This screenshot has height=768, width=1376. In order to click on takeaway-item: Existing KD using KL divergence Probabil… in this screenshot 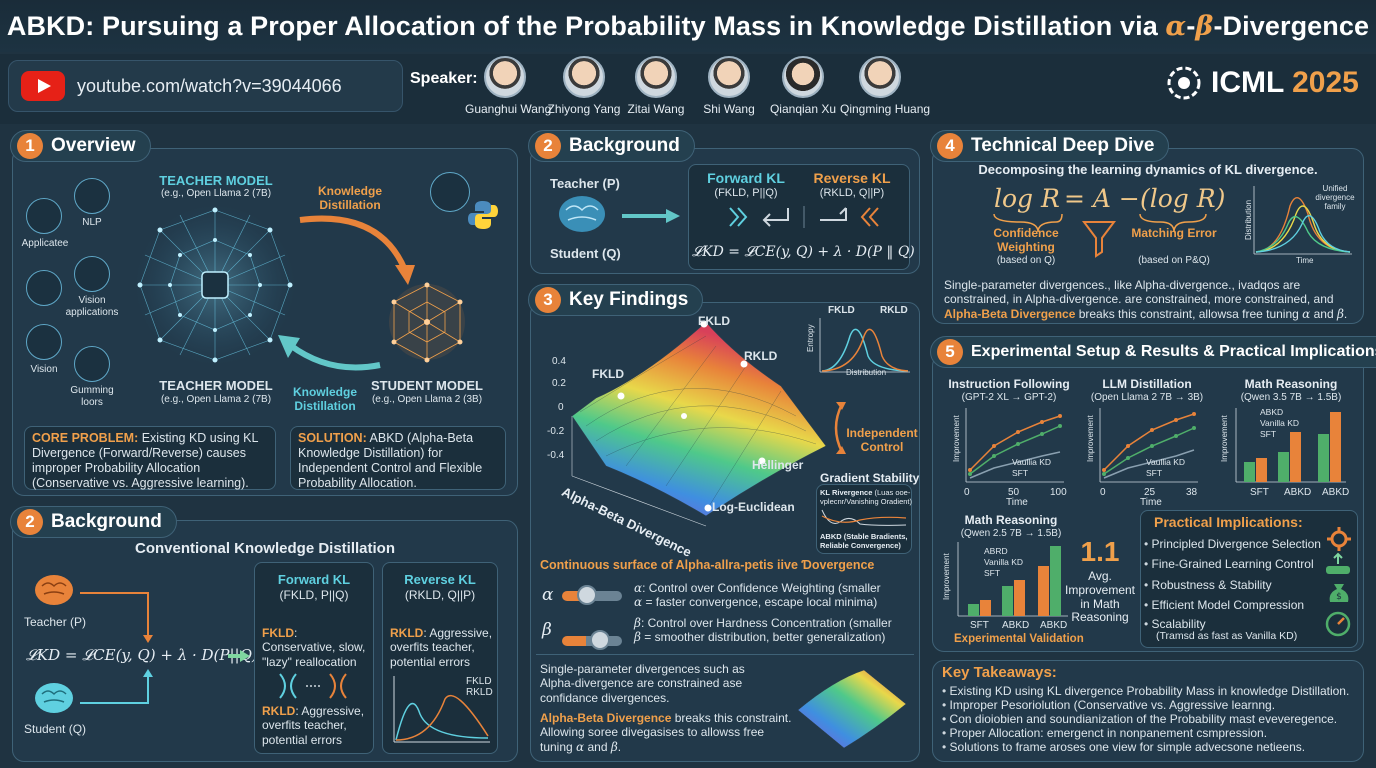, I will do `click(1151, 691)`.